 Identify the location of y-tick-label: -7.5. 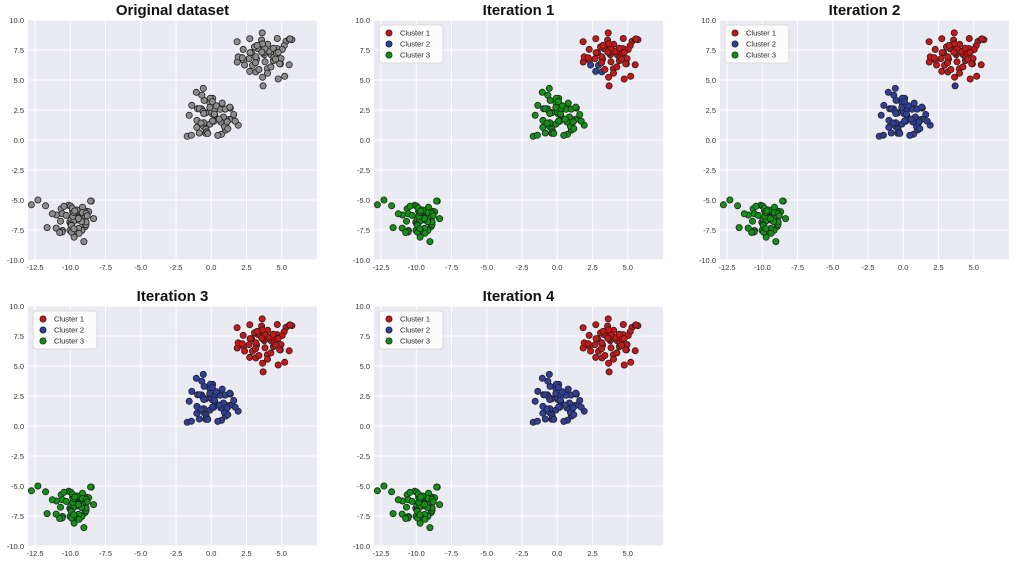
(17, 516).